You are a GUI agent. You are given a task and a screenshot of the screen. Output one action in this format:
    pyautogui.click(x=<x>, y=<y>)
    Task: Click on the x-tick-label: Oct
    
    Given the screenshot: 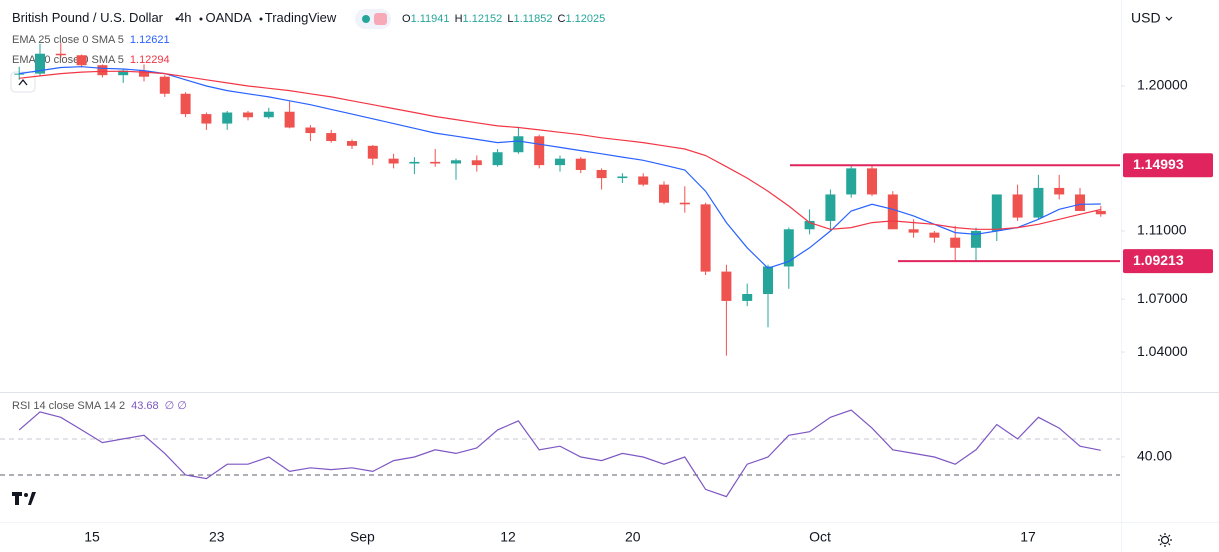 What is the action you would take?
    pyautogui.click(x=820, y=537)
    